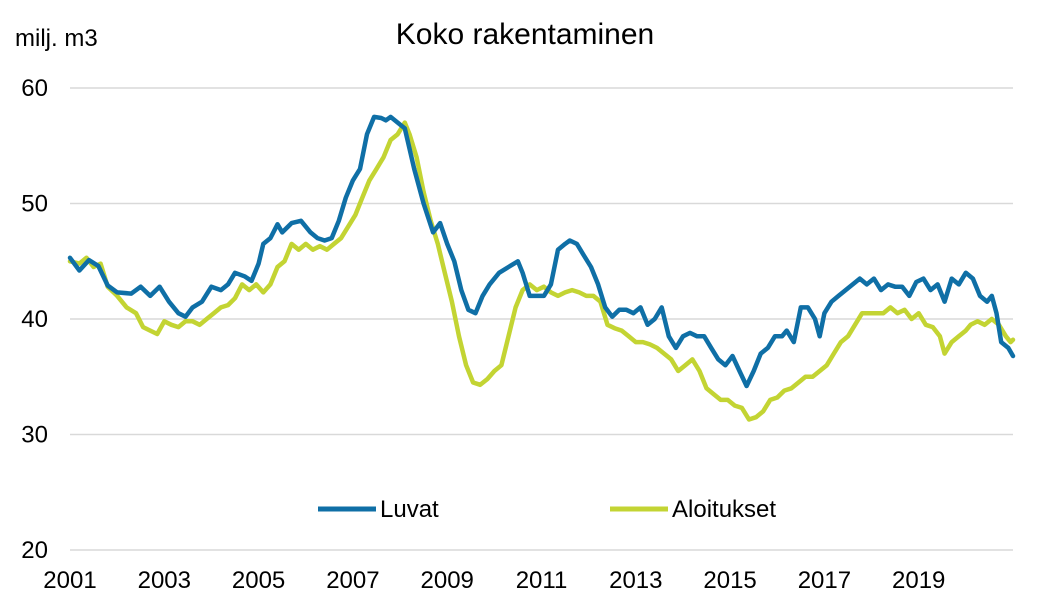  I want to click on x-tick-label: 2019, so click(918, 580).